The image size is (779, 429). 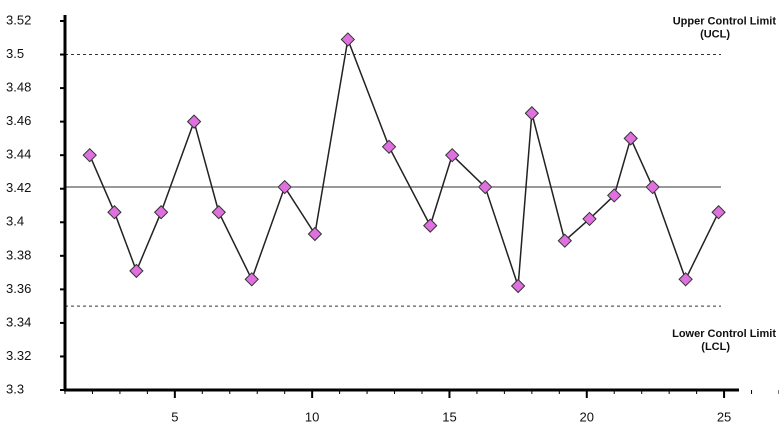 What do you see at coordinates (18, 120) in the screenshot?
I see `y-tick-label: 3.46` at bounding box center [18, 120].